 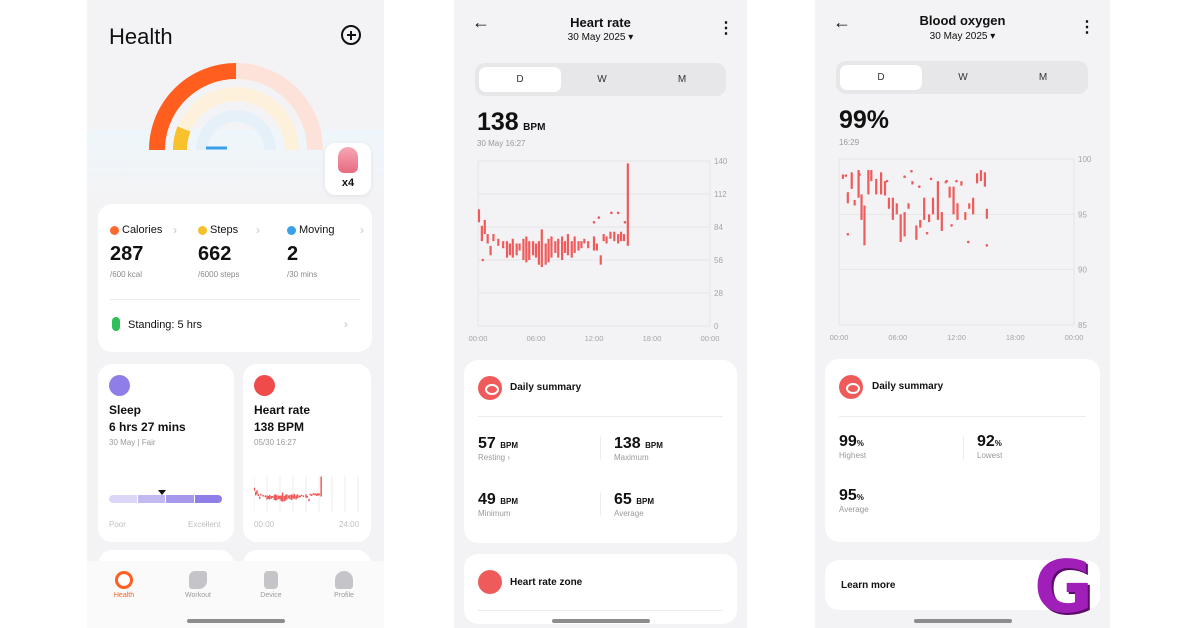 I want to click on sleep-scale-max: Excellent, so click(x=204, y=524).